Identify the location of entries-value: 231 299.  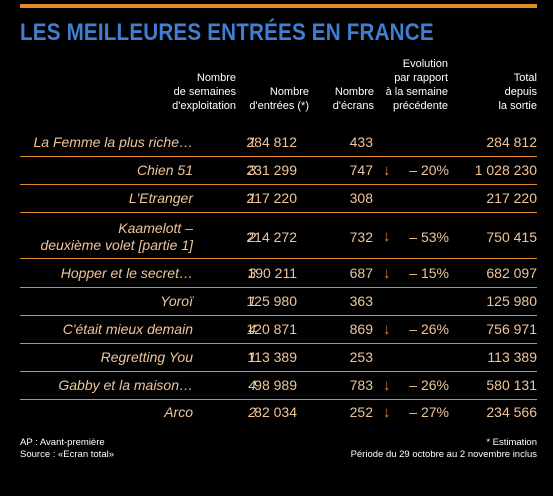
(271, 170).